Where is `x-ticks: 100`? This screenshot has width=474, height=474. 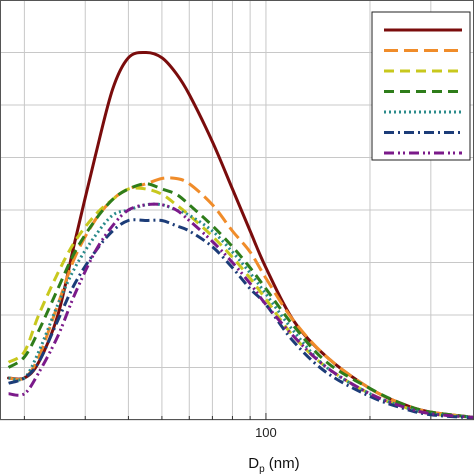 x-ticks: 100 is located at coordinates (248, 426).